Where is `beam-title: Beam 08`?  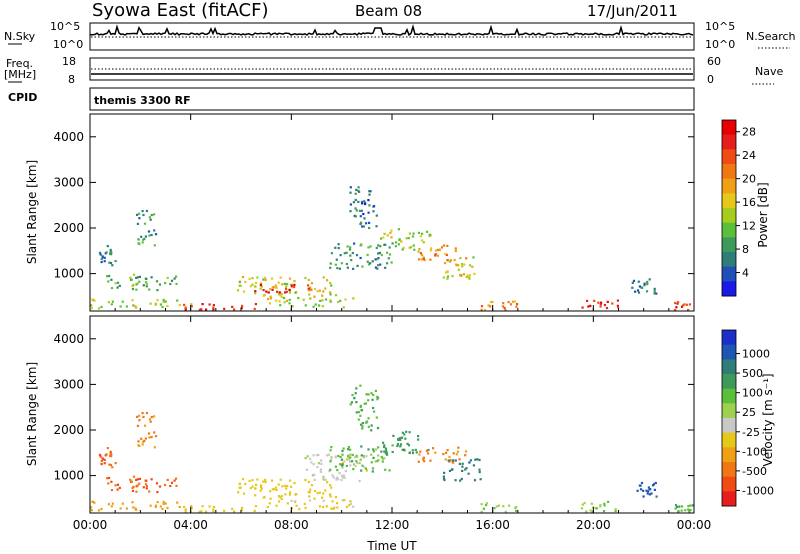
beam-title: Beam 08 is located at coordinates (388, 11).